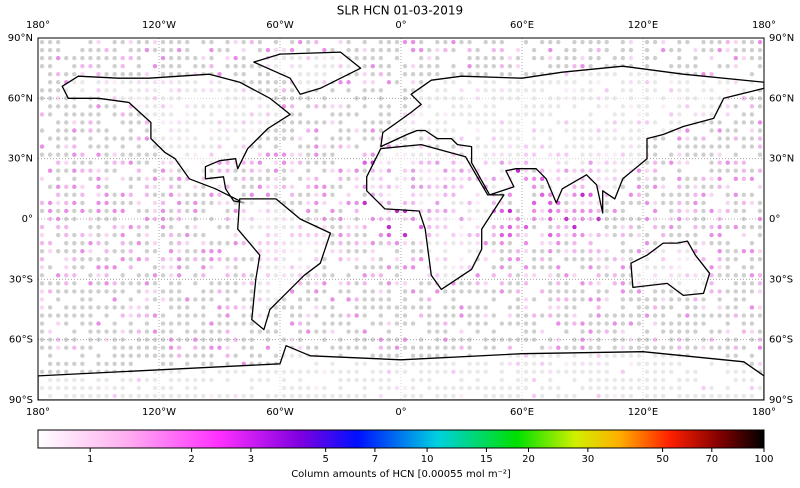  I want to click on colorbar-tick-label: 2, so click(191, 459).